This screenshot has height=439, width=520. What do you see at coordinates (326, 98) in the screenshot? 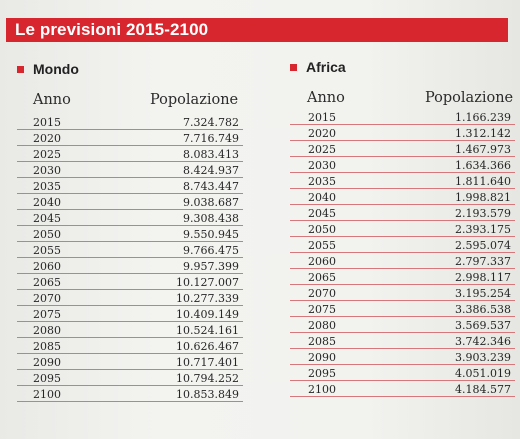
I see `africa-year-header: Anno` at bounding box center [326, 98].